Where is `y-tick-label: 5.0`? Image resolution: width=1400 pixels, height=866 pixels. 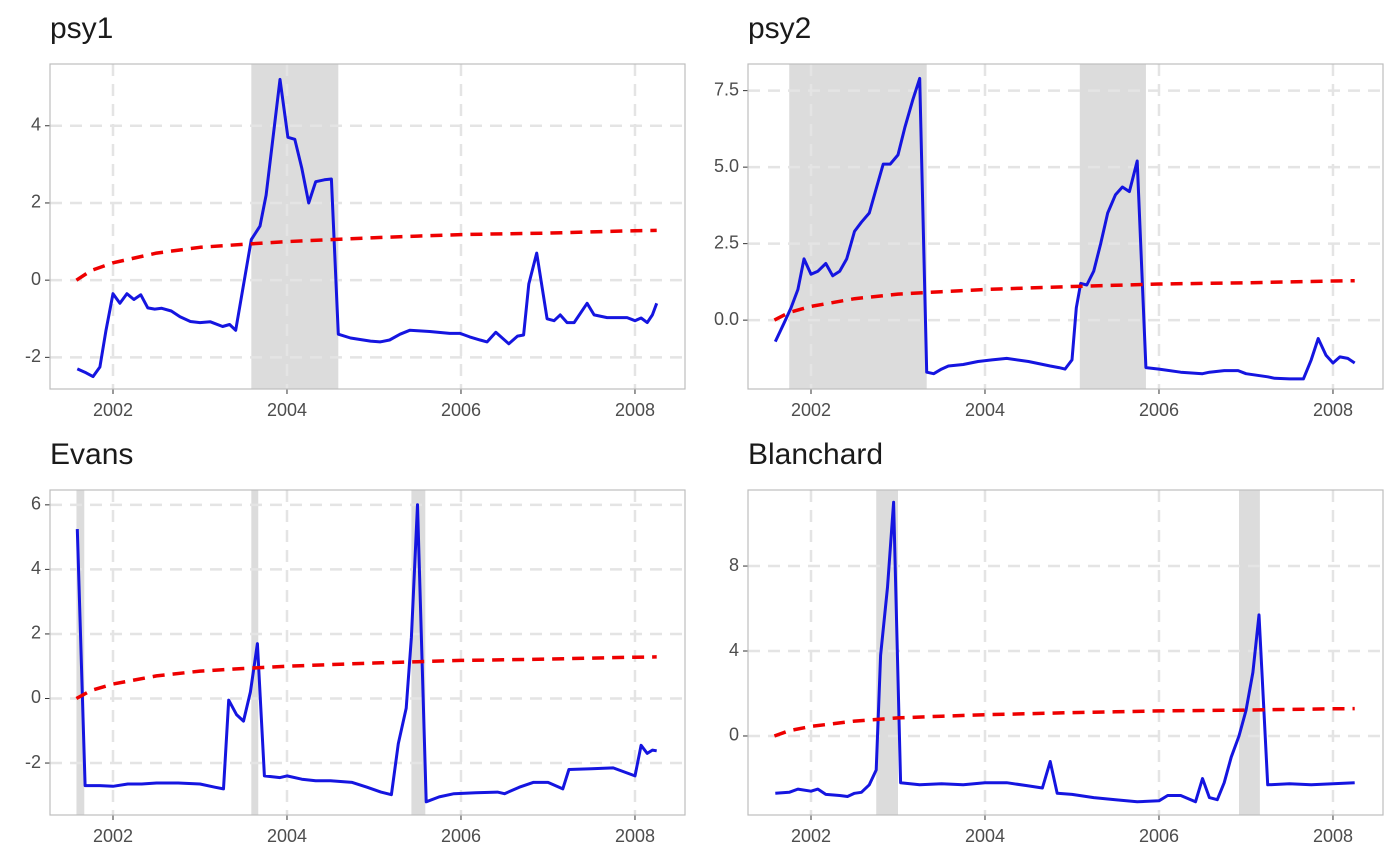
y-tick-label: 5.0 is located at coordinates (726, 166).